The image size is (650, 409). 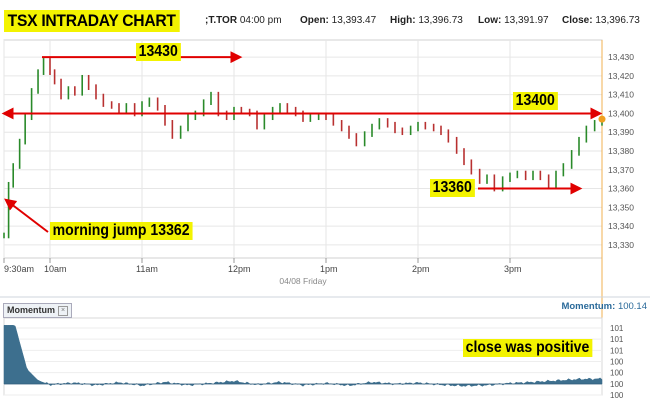 I want to click on price-y-tick-label: 13,370, so click(x=621, y=170).